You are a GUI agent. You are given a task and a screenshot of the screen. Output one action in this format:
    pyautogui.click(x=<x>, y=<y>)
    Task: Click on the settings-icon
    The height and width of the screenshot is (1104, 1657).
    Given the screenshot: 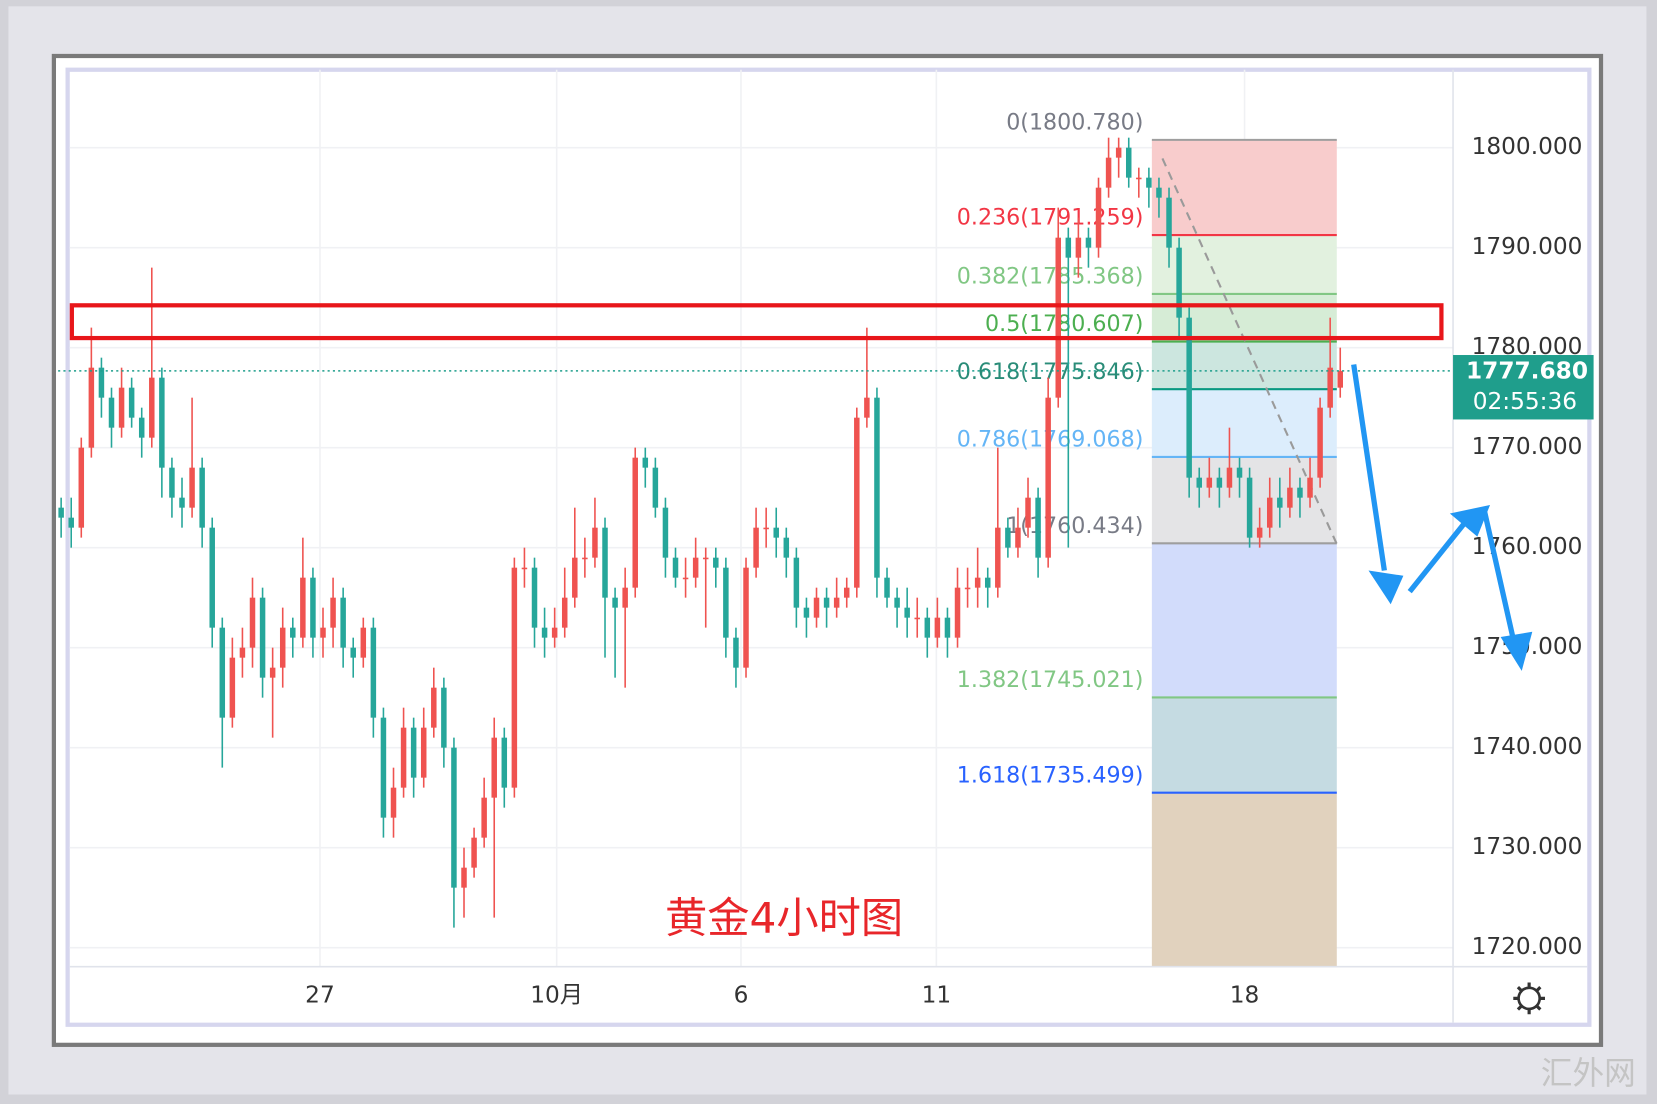 What is the action you would take?
    pyautogui.click(x=1529, y=998)
    